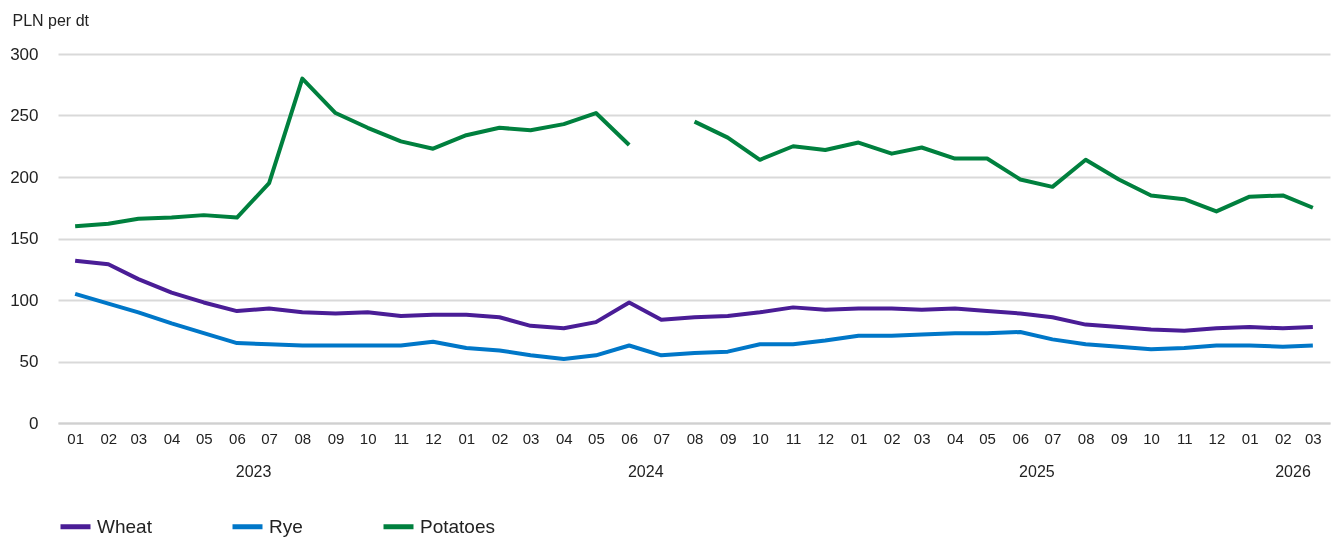 This screenshot has height=550, width=1338. What do you see at coordinates (125, 526) in the screenshot?
I see `legend-label: Wheat` at bounding box center [125, 526].